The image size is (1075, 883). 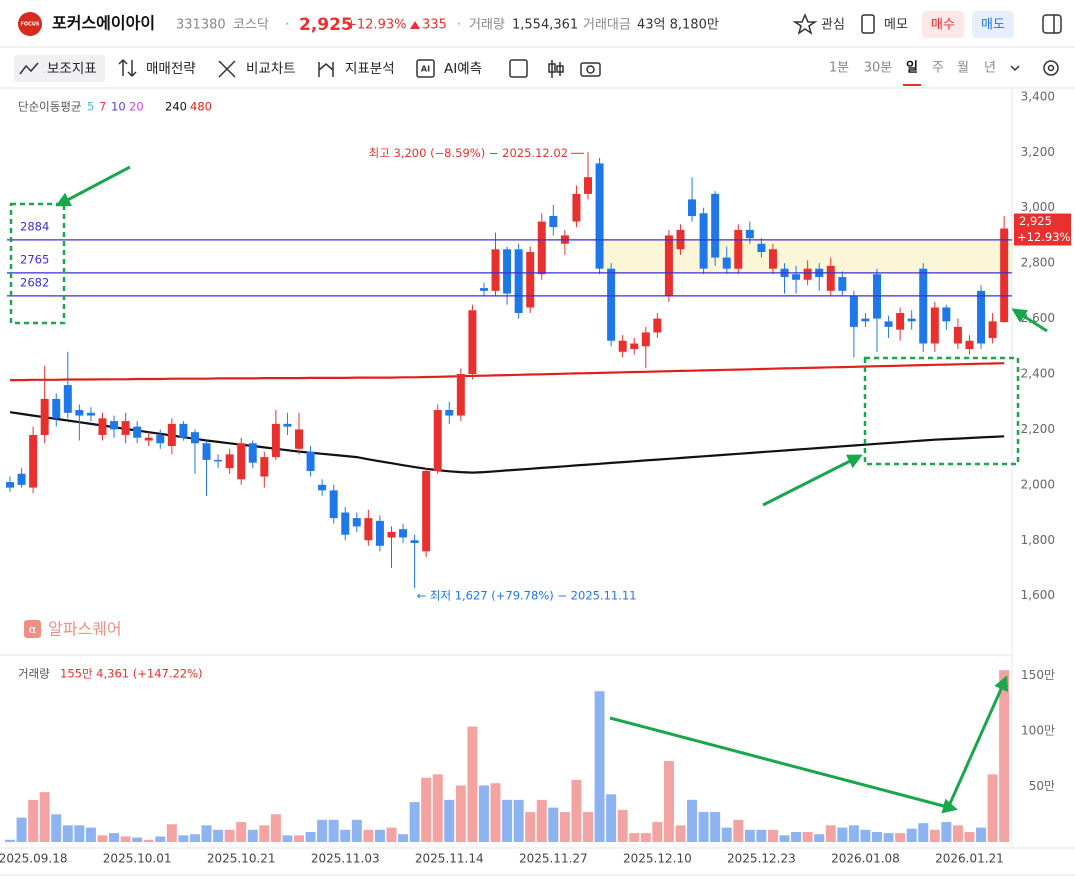 I want to click on period-button: 1분, so click(x=839, y=68).